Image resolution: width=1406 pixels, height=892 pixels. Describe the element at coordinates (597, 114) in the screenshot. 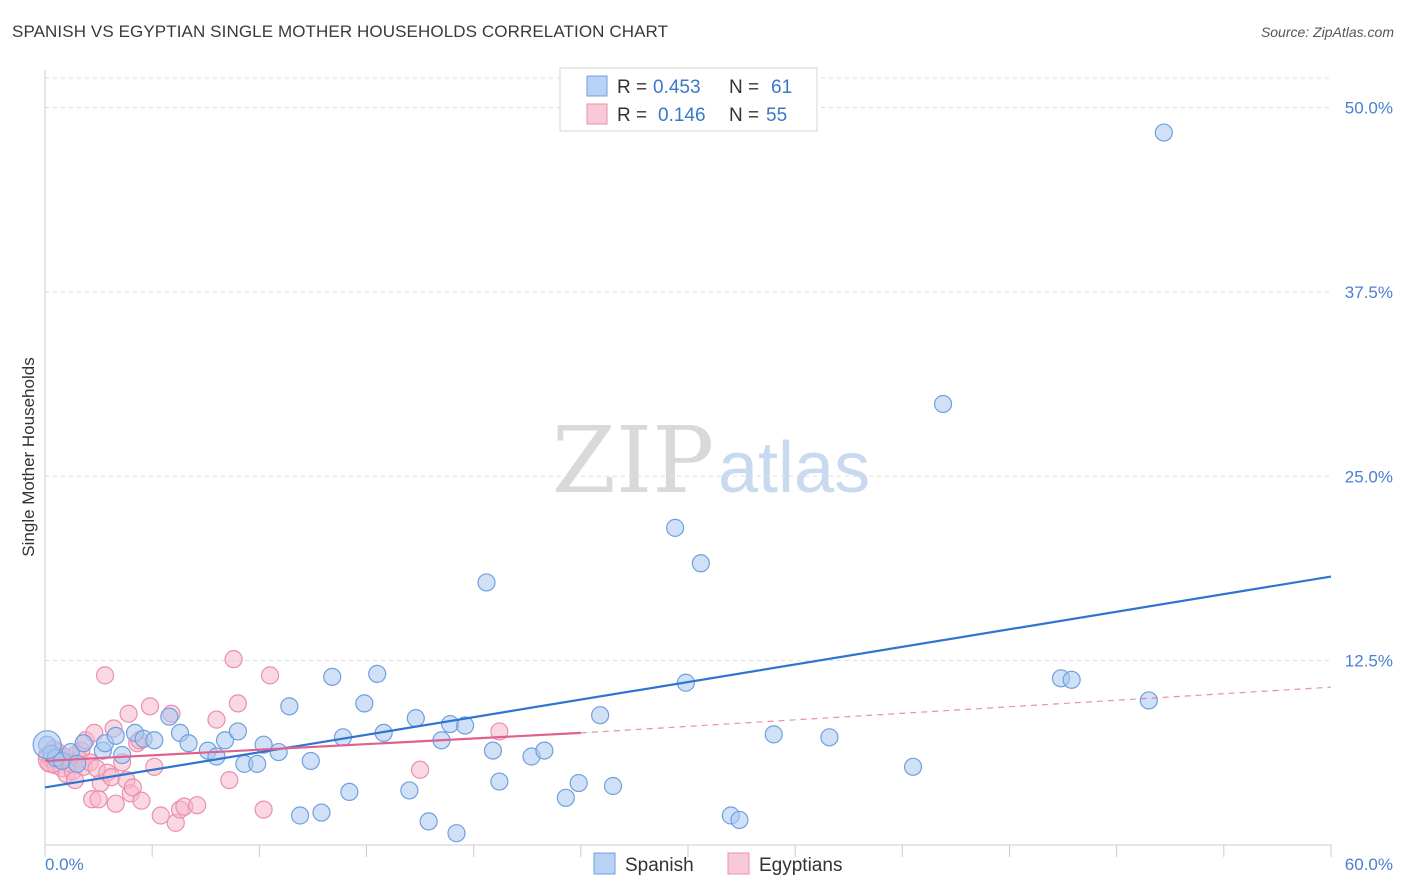

I see `legend-egyptians-swatch` at that location.